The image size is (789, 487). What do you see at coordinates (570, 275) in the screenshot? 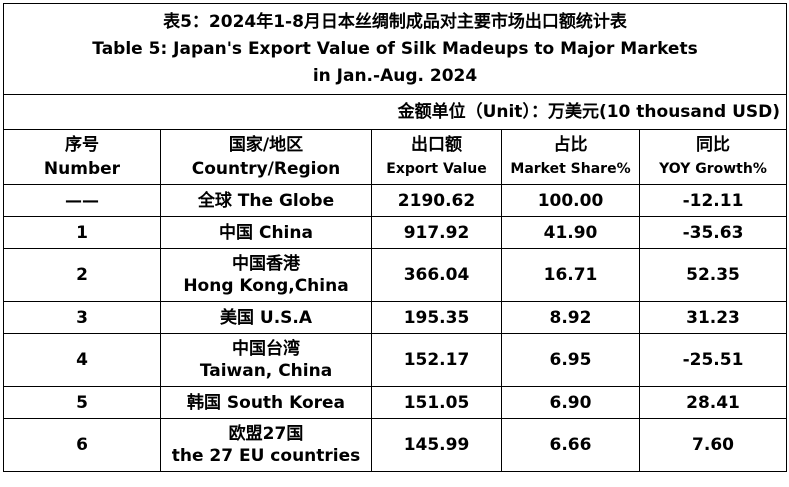
I see `cell-share: 16.71` at bounding box center [570, 275].